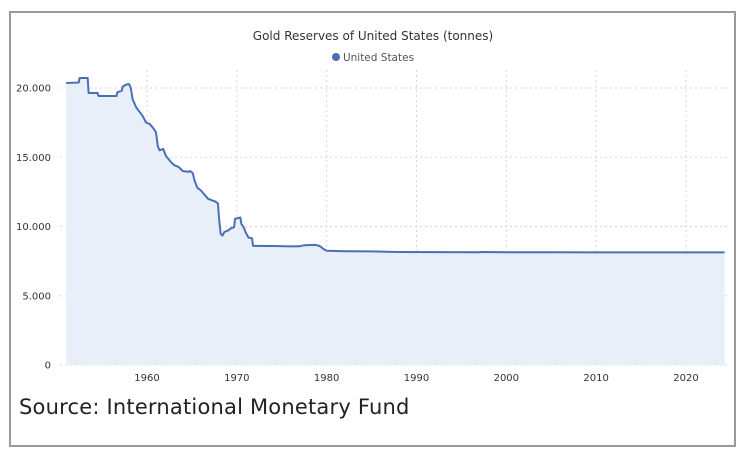 This screenshot has width=746, height=458. Describe the element at coordinates (335, 57) in the screenshot. I see `legend-marker-icon` at that location.